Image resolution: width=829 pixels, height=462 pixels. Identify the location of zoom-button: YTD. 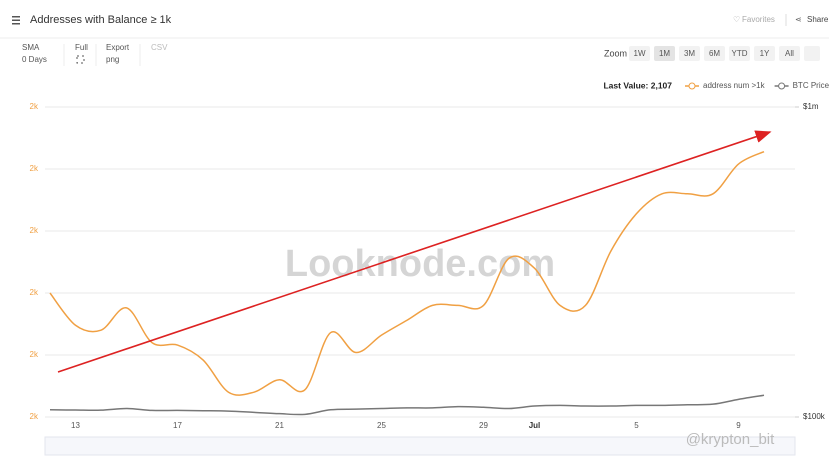
(739, 53).